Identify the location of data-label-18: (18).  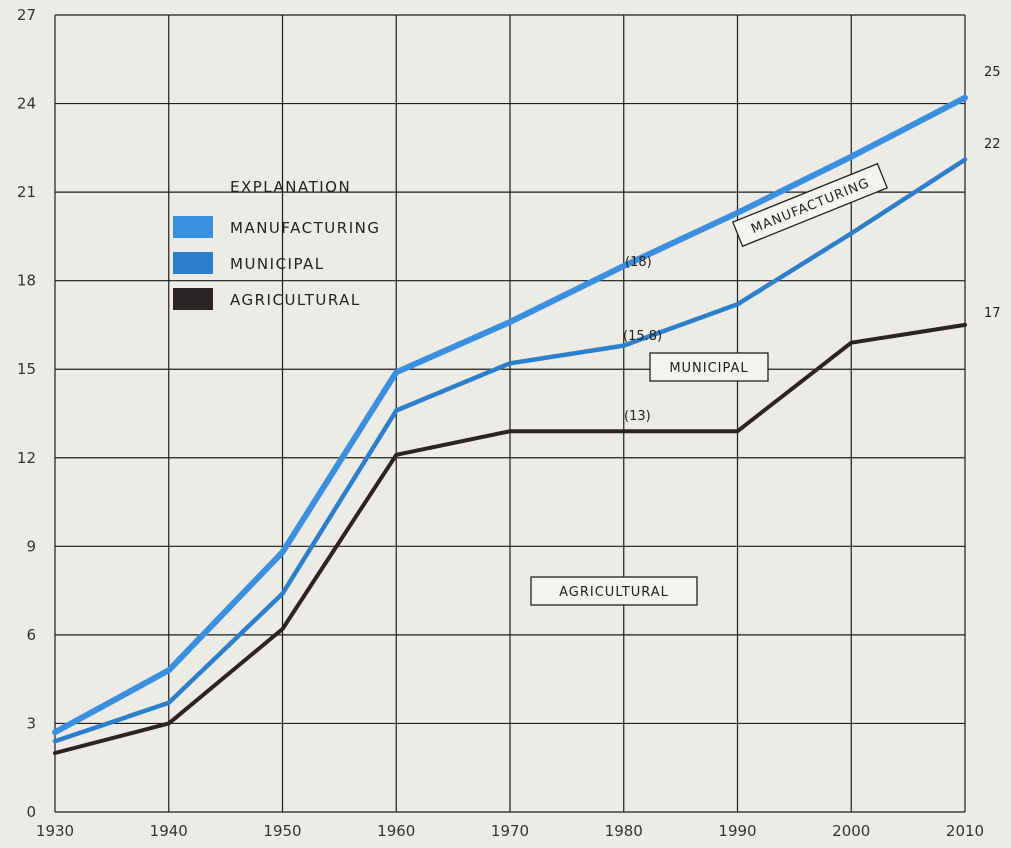
(638, 262).